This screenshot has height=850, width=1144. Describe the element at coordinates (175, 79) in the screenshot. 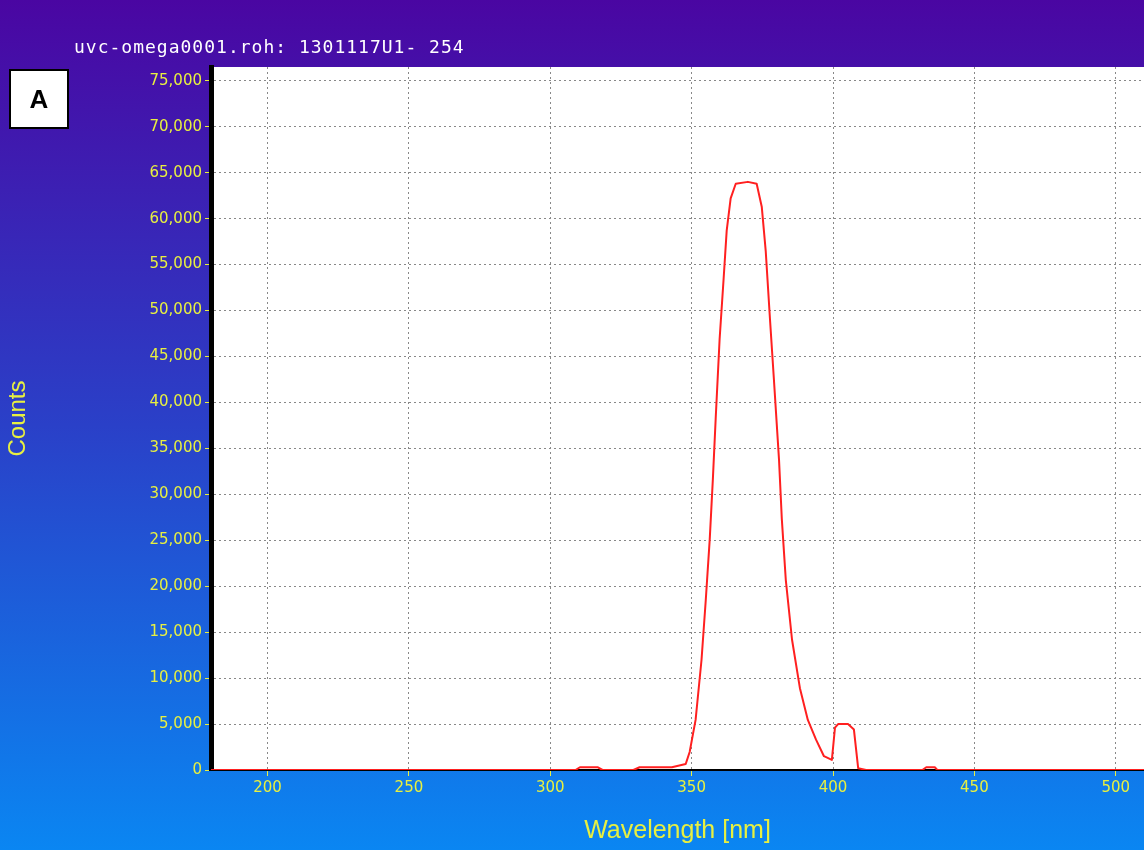

I see `y-tick-label: 75,000` at that location.